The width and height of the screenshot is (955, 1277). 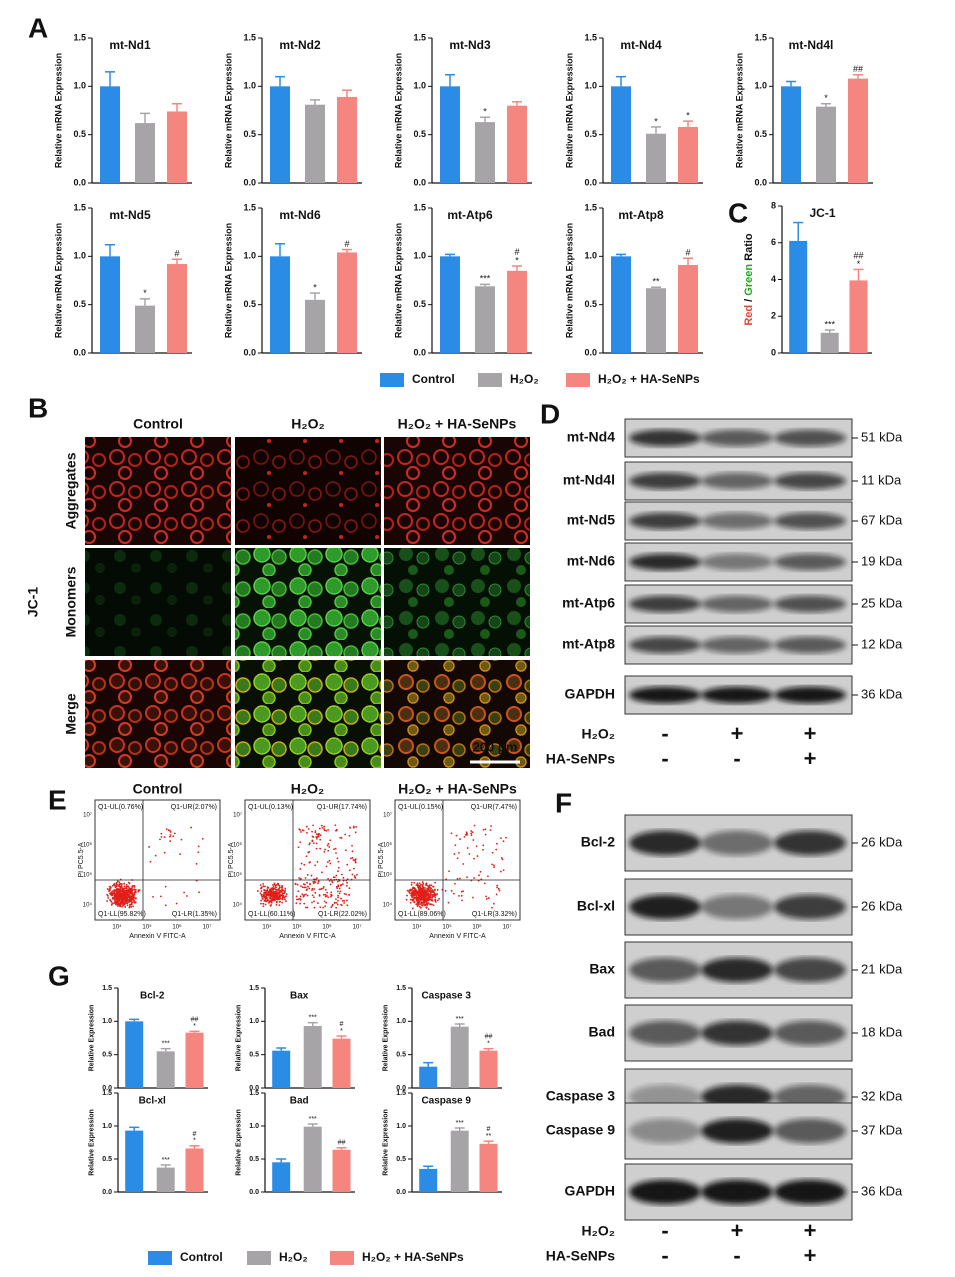 What do you see at coordinates (194, 807) in the screenshot?
I see `quadrant-label: Q1-UR(2.07%)` at bounding box center [194, 807].